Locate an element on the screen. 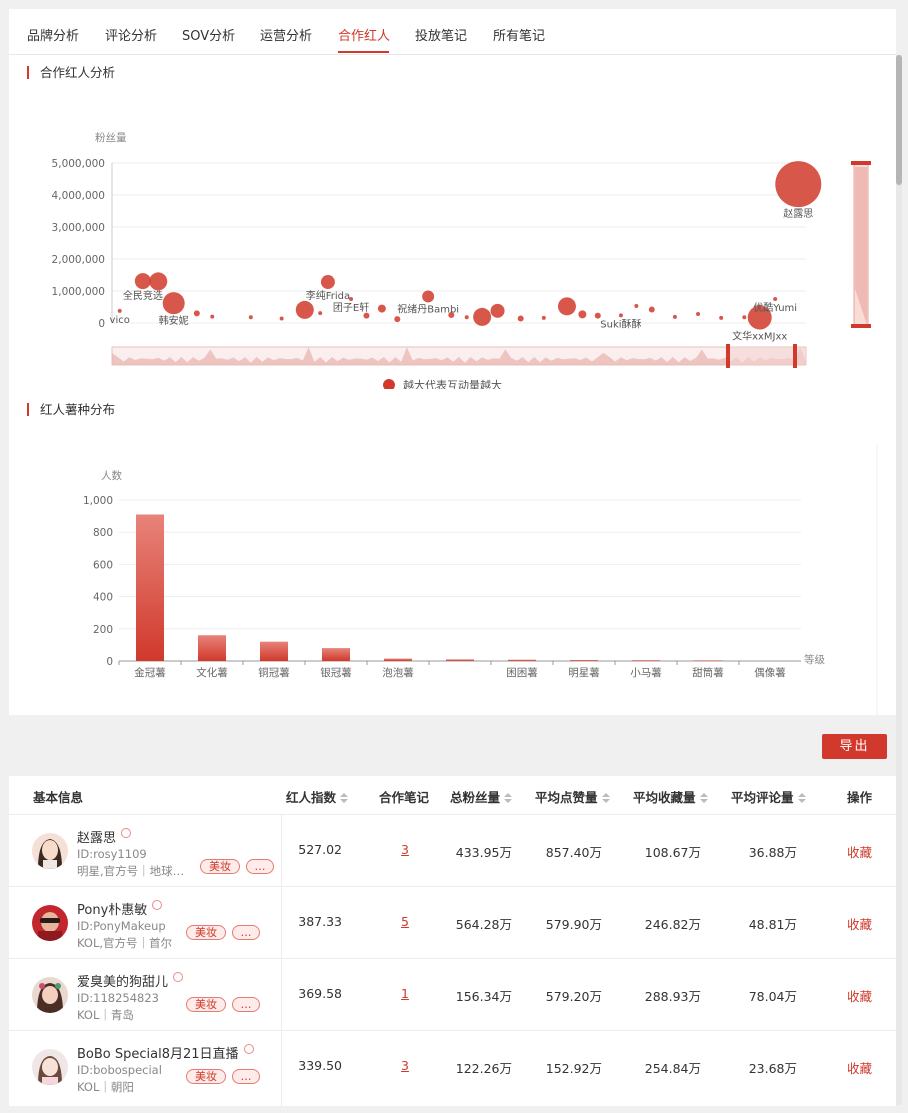 Image resolution: width=908 pixels, height=1113 pixels. total-fans-value: 564.28万 is located at coordinates (483, 924).